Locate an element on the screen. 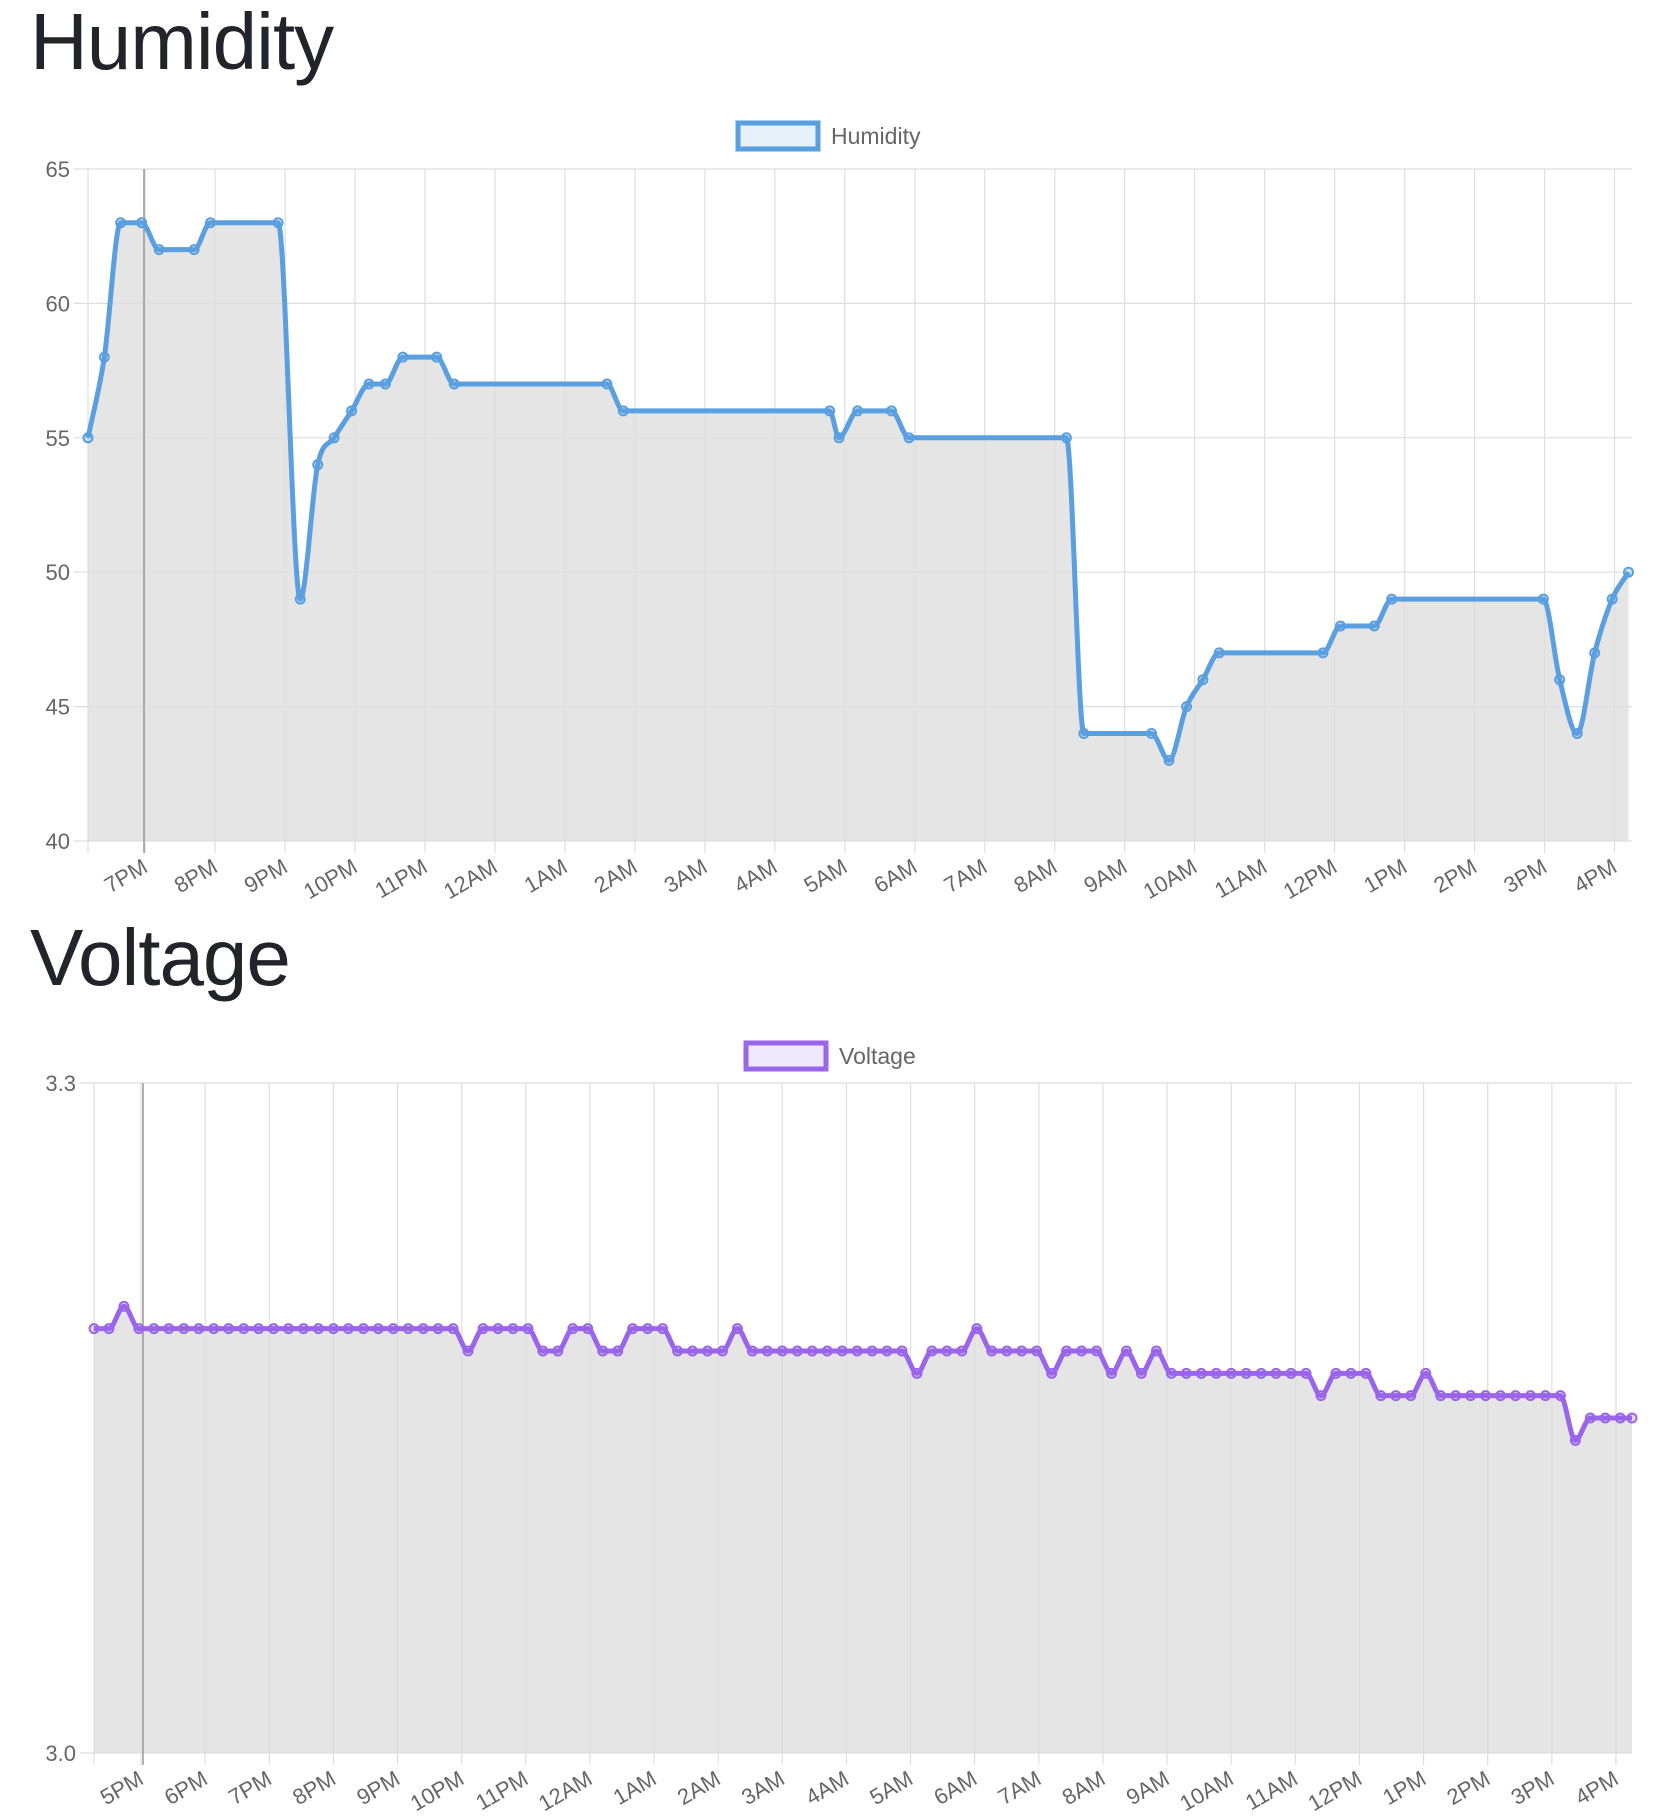 The image size is (1668, 1818). voltage-legend: Voltage is located at coordinates (829, 1056).